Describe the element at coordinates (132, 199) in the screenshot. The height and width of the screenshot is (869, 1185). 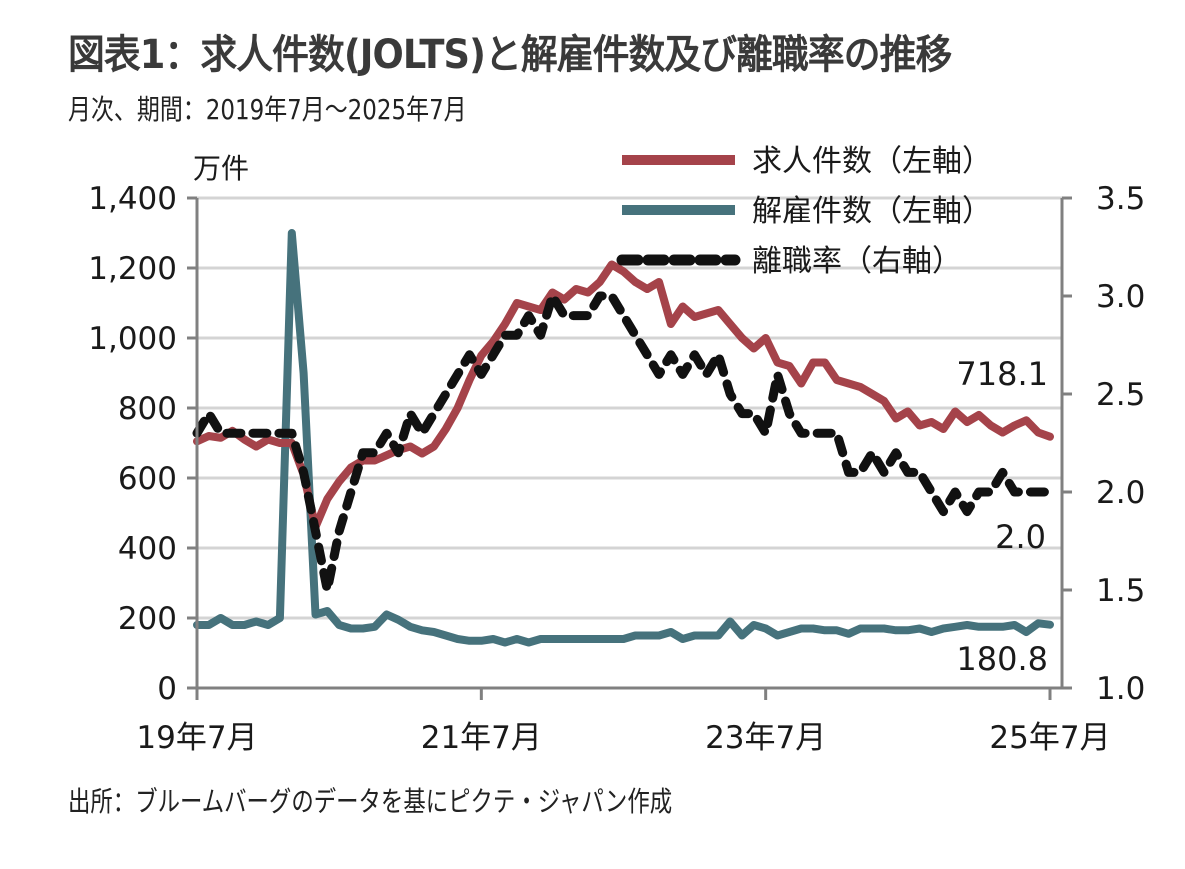
I see `left-tick-label: 1,400` at that location.